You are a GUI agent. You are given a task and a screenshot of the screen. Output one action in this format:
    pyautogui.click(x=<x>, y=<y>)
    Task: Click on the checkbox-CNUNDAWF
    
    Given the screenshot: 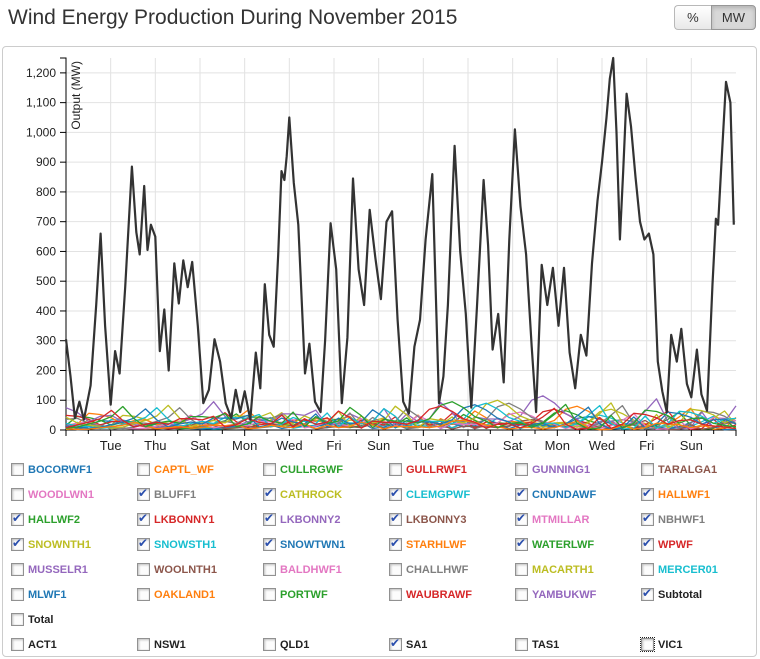 What is the action you would take?
    pyautogui.click(x=521, y=493)
    